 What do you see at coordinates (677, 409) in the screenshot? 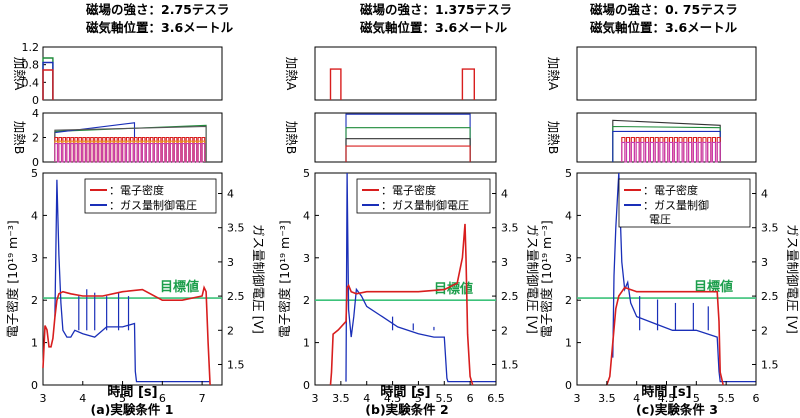
I see `panel-caption: (c)実験条件 3` at bounding box center [677, 409].